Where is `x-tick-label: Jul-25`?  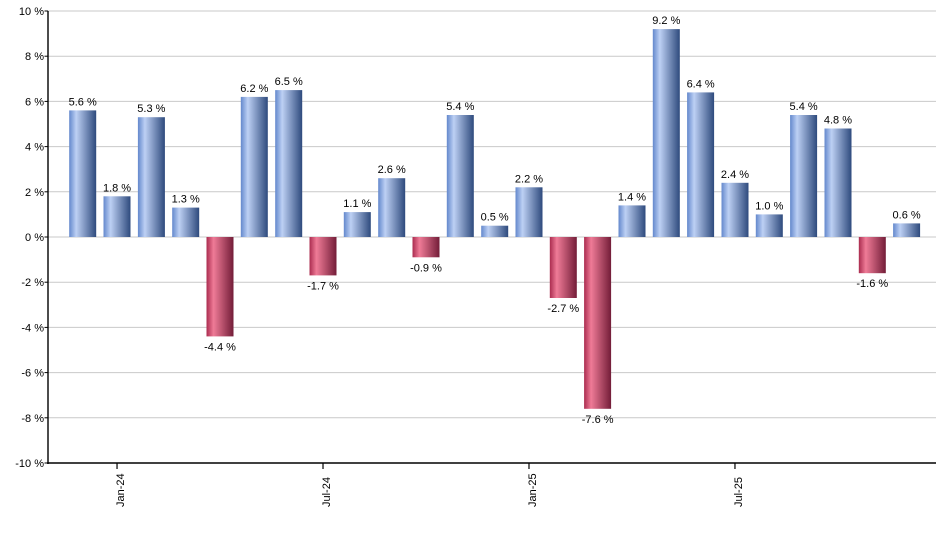
x-tick-label: Jul-25 is located at coordinates (739, 492).